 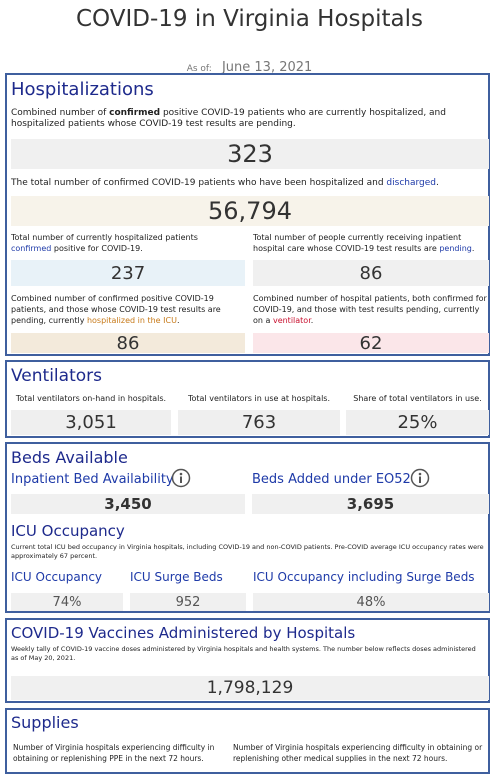 I want to click on text: positive for COVID-19., so click(x=97, y=248).